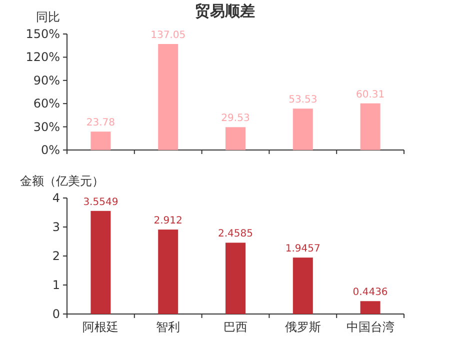 The width and height of the screenshot is (450, 350). Describe the element at coordinates (100, 202) in the screenshot. I see `data-label: 3.5549` at that location.